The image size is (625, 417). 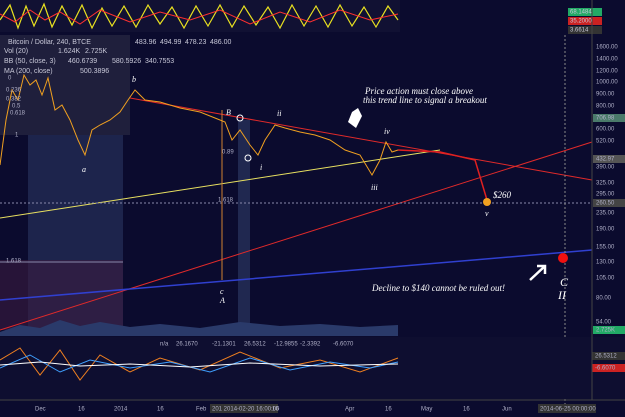 I want to click on fib-label: 0, so click(x=10, y=79).